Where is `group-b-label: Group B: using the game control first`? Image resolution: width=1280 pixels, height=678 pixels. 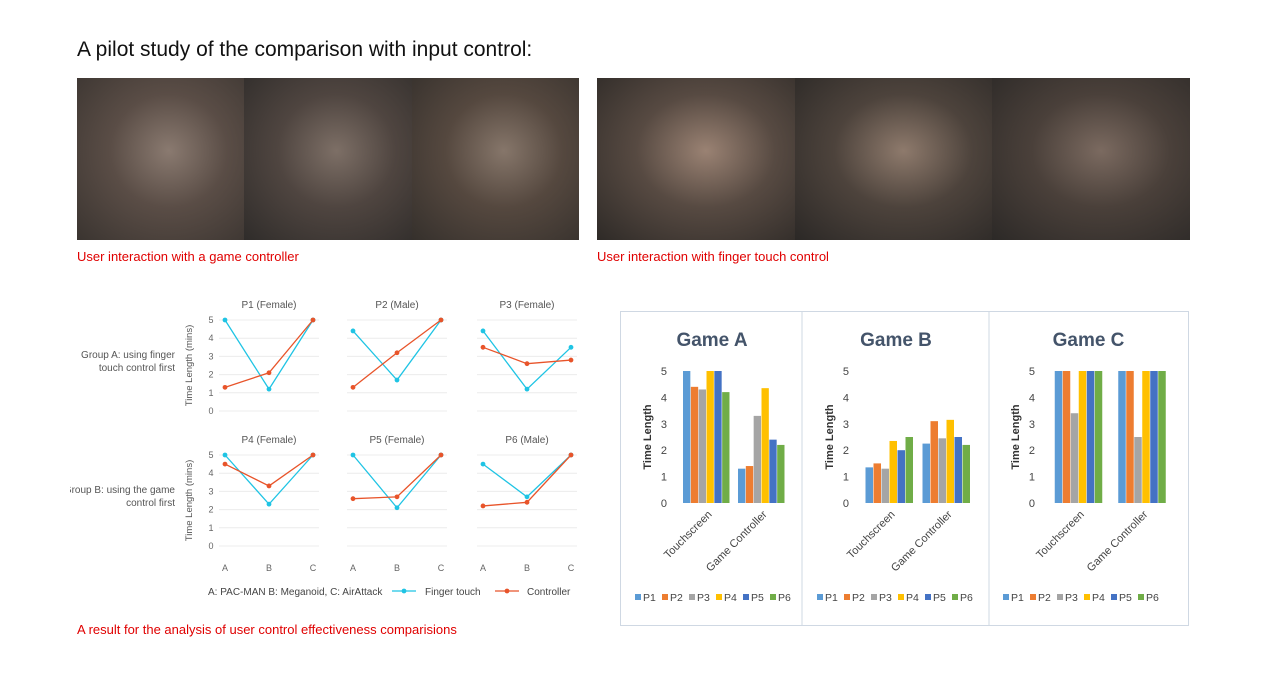
group-b-label: Group B: using the game control first is located at coordinates (122, 497).